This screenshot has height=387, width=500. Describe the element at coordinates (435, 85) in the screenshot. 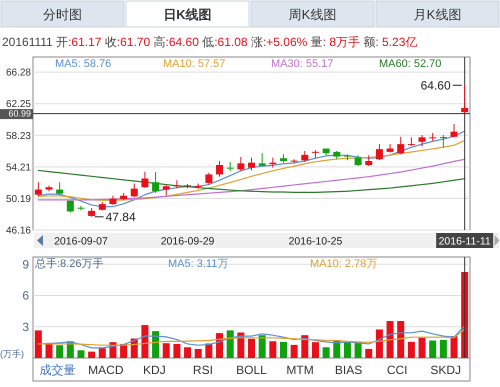

I see `annotation: 64.60` at that location.